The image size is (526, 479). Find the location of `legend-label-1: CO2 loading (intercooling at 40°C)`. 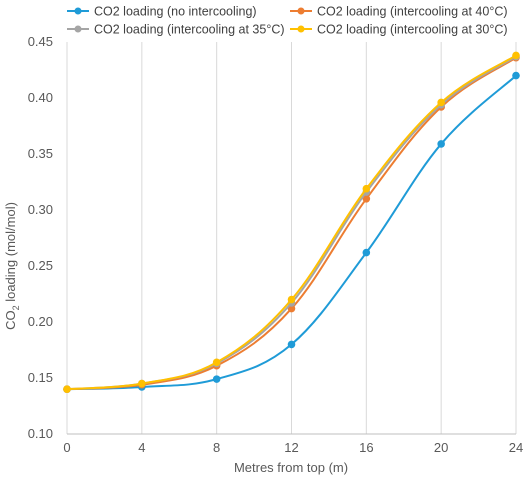

legend-label-1: CO2 loading (intercooling at 40°C) is located at coordinates (412, 12).